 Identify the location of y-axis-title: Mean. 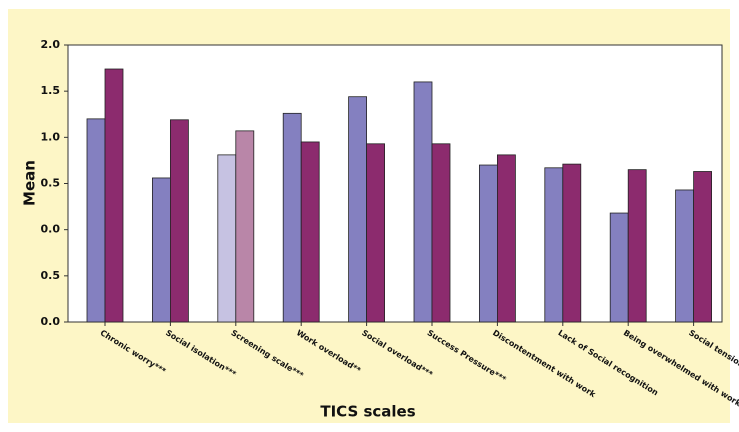
(30, 183).